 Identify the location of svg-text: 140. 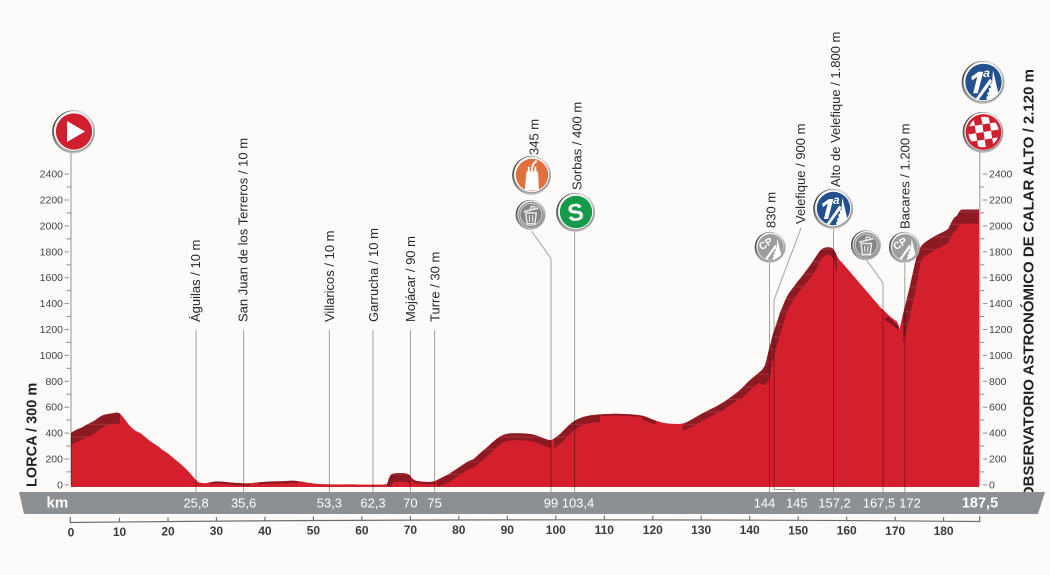
(750, 530).